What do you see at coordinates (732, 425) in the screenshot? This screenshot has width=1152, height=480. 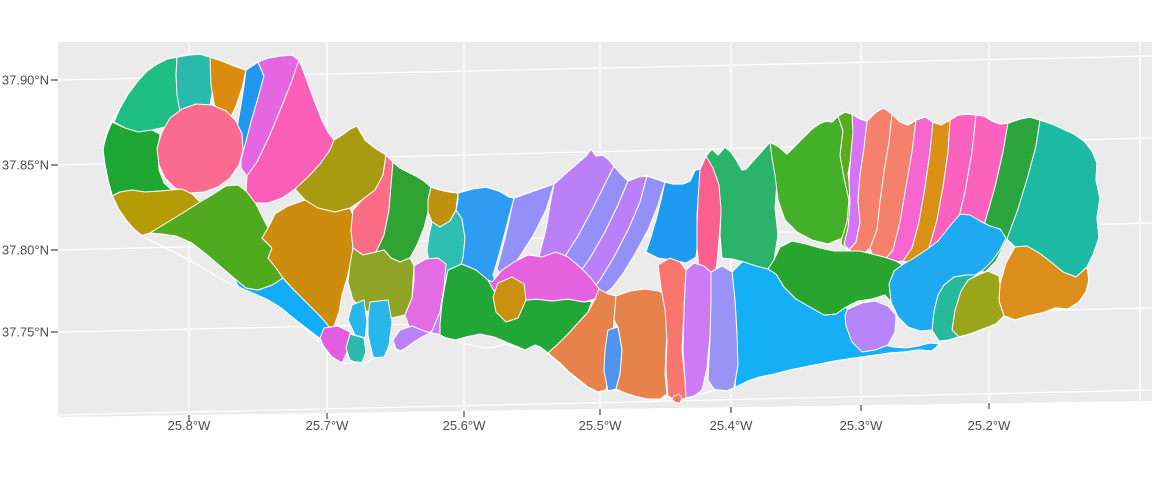 I see `x-axis-tick-label: 25.4°W` at bounding box center [732, 425].